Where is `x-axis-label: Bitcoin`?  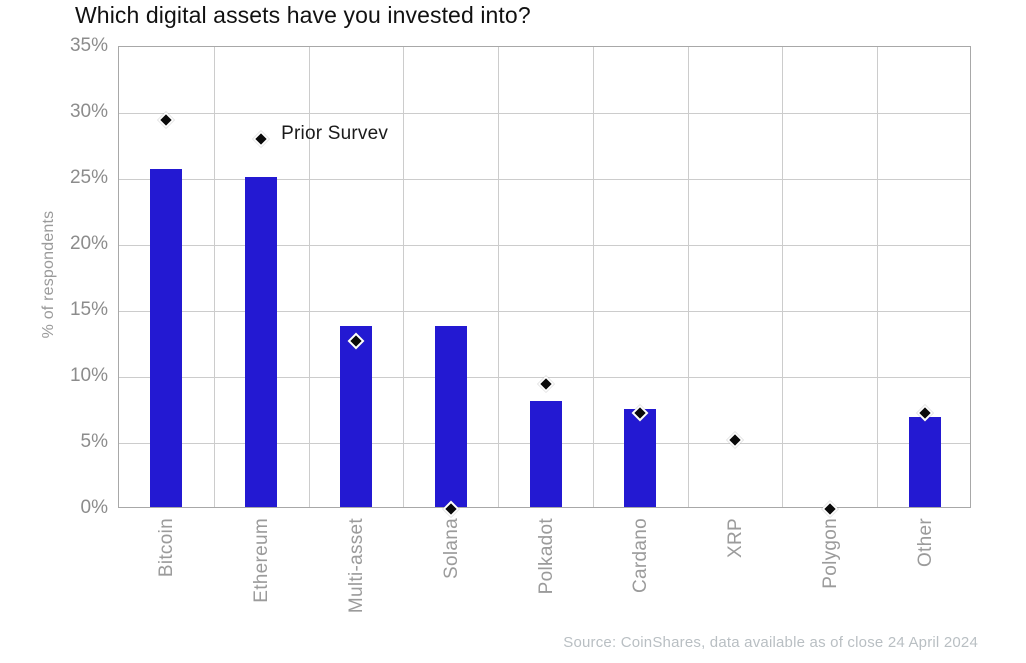 x-axis-label: Bitcoin is located at coordinates (167, 550).